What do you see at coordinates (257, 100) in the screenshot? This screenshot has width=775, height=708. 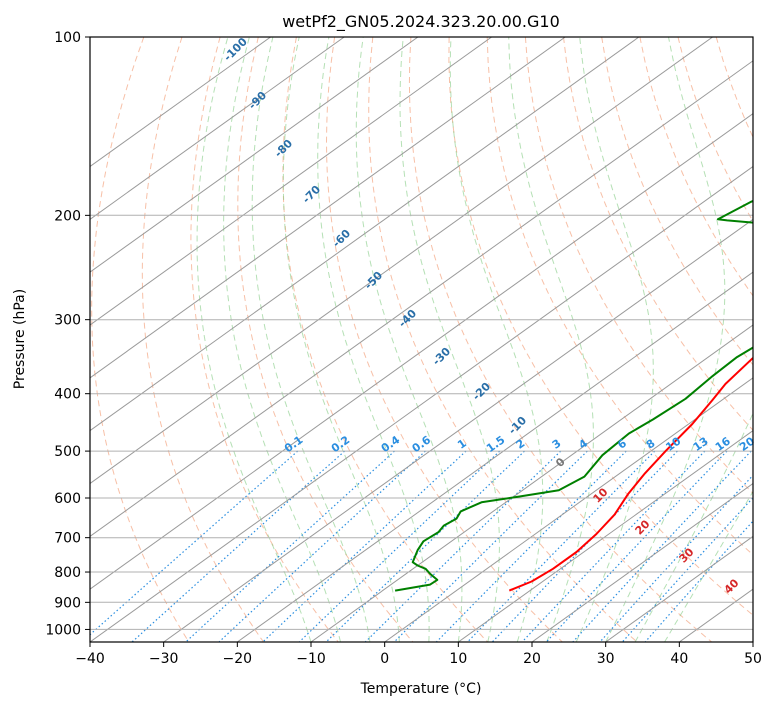 I see `dry-adiabat-label: -90` at bounding box center [257, 100].